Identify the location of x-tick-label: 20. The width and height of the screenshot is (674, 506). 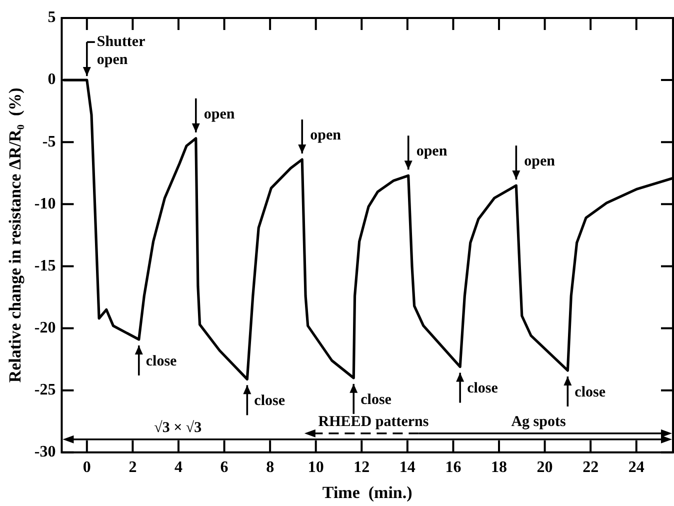
(544, 467).